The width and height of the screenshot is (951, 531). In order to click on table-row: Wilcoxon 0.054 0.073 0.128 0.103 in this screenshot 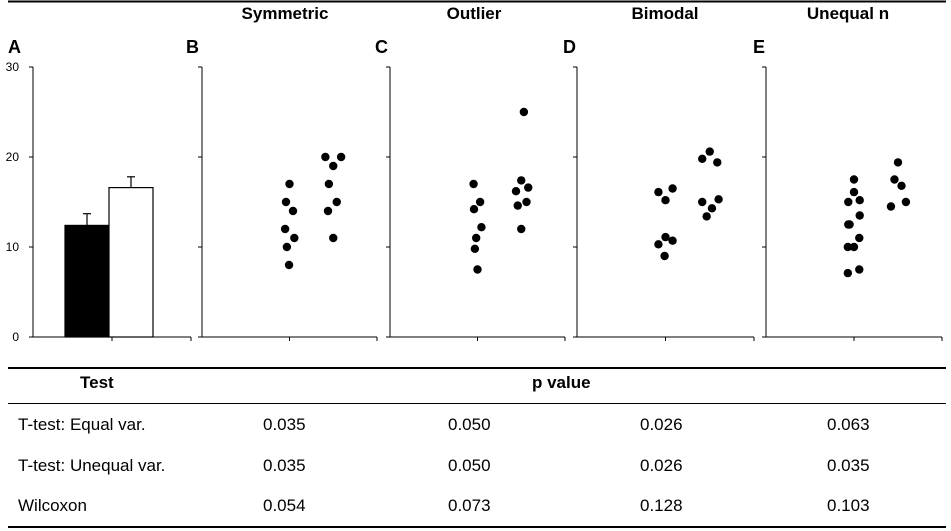, I will do `click(475, 506)`.